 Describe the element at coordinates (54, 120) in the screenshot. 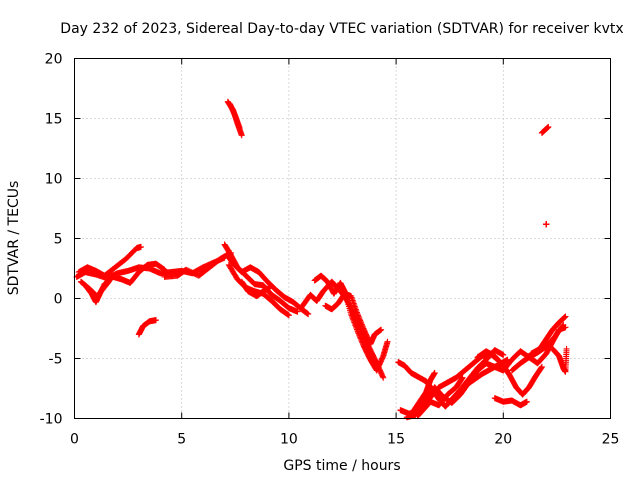

I see `y-tick-label: 15` at that location.